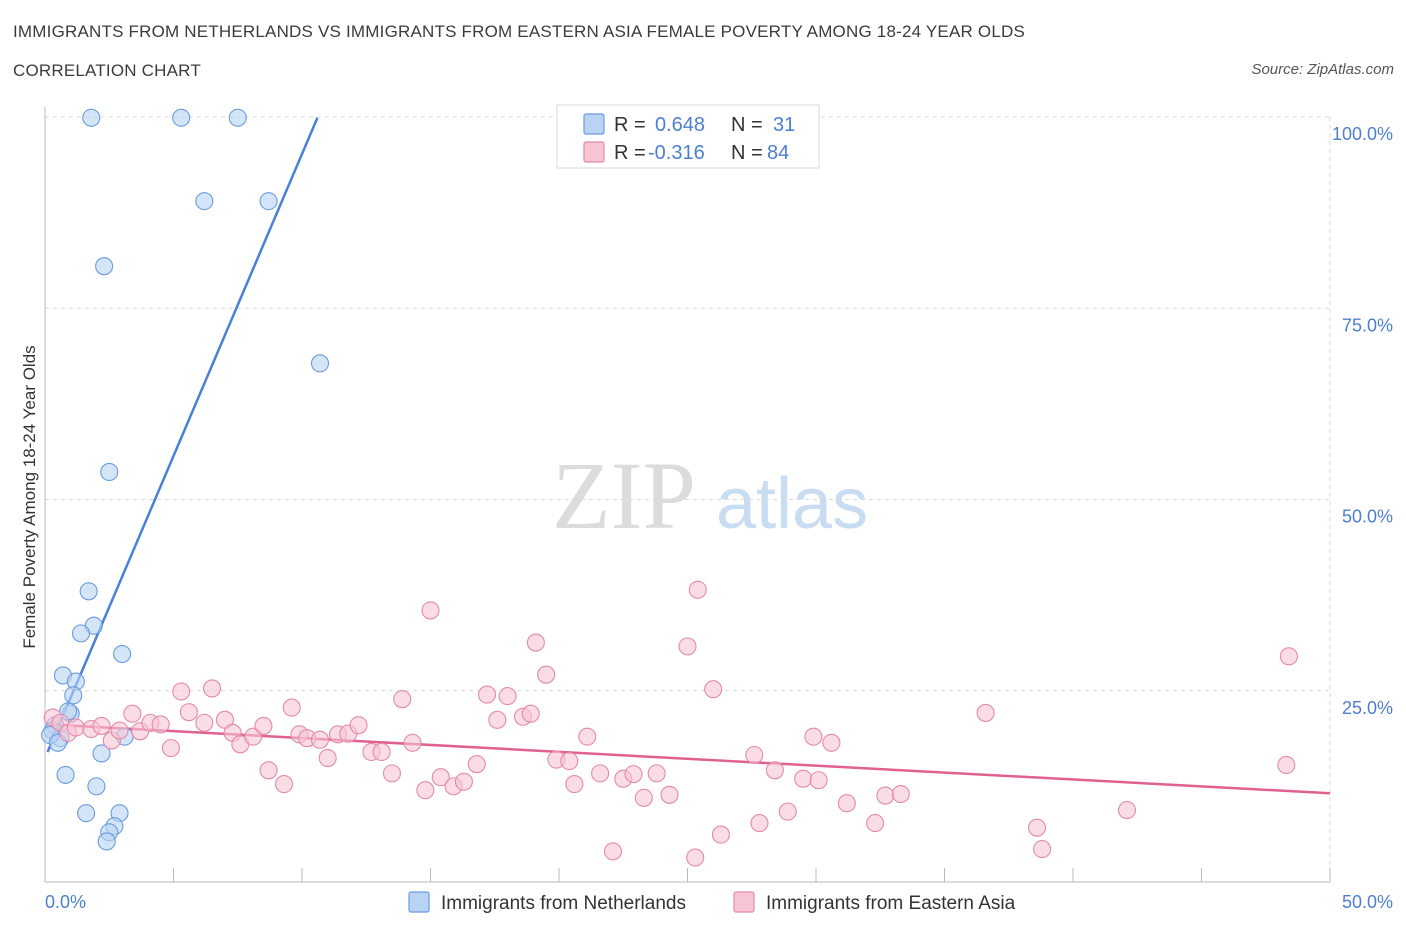 The image size is (1406, 930). I want to click on source-label: Source: ZipAtlas.com, so click(1322, 69).